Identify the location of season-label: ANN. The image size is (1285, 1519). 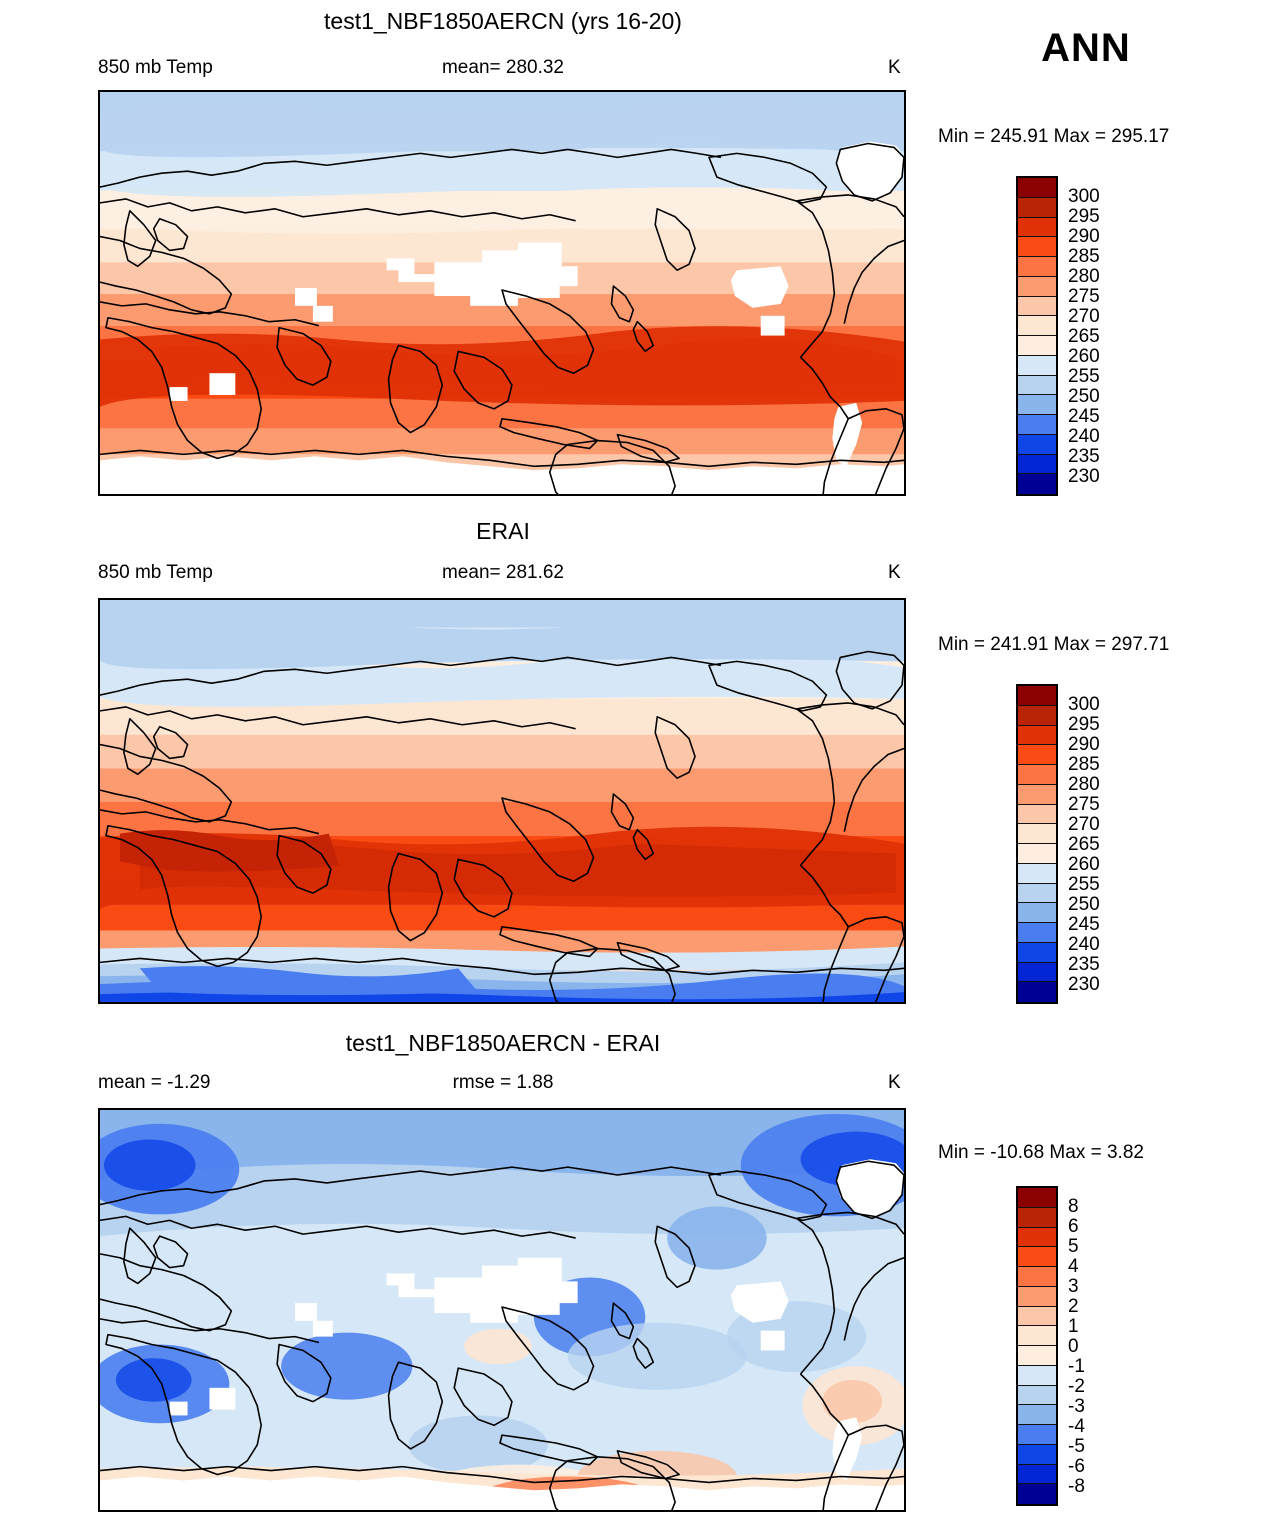
(1086, 48).